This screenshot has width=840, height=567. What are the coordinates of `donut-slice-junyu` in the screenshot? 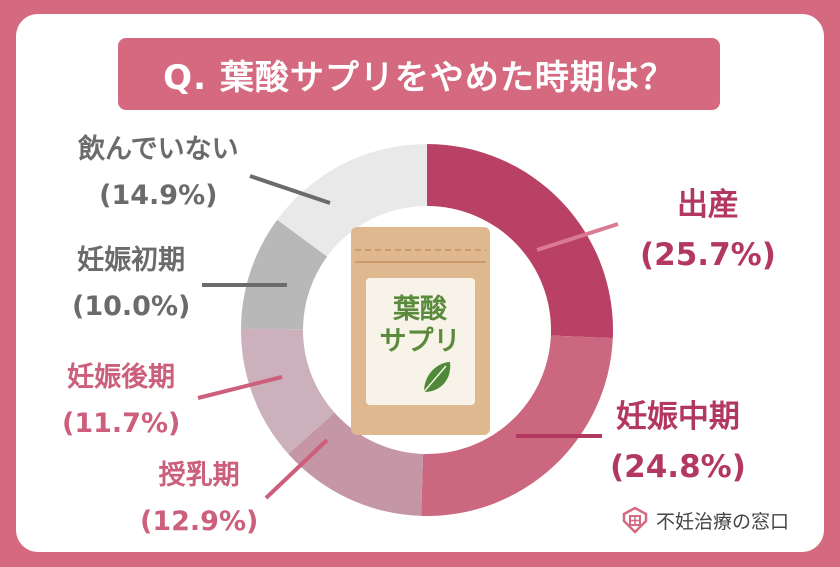 It's located at (356, 464).